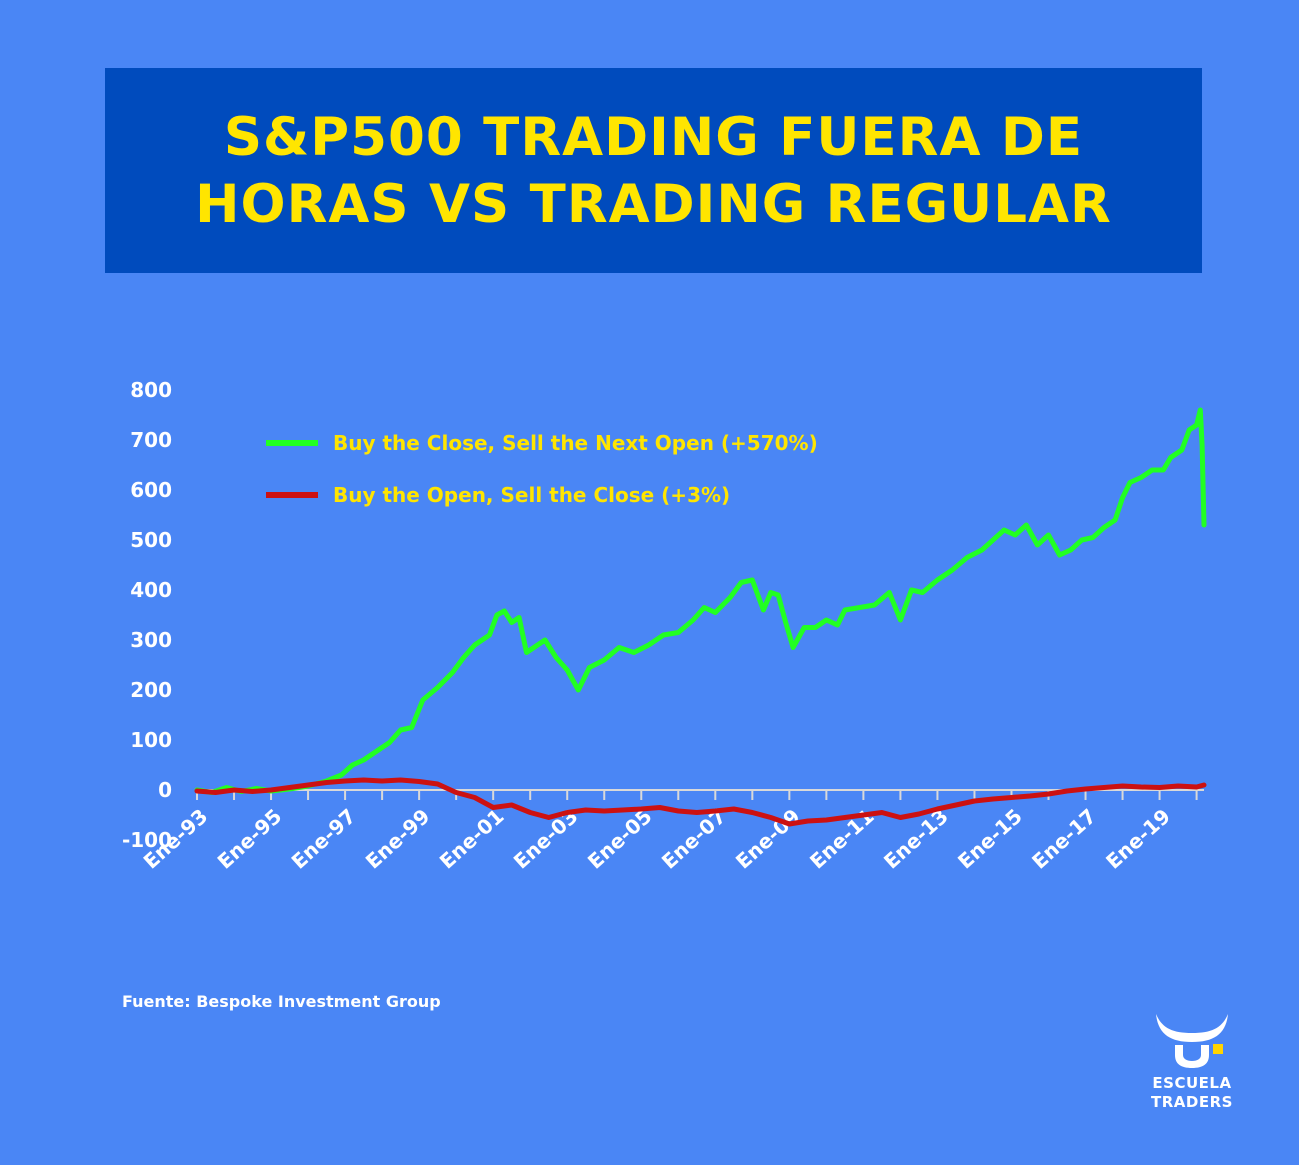 Image resolution: width=1299 pixels, height=1165 pixels. I want to click on bull-logo-icon, so click(1192, 1041).